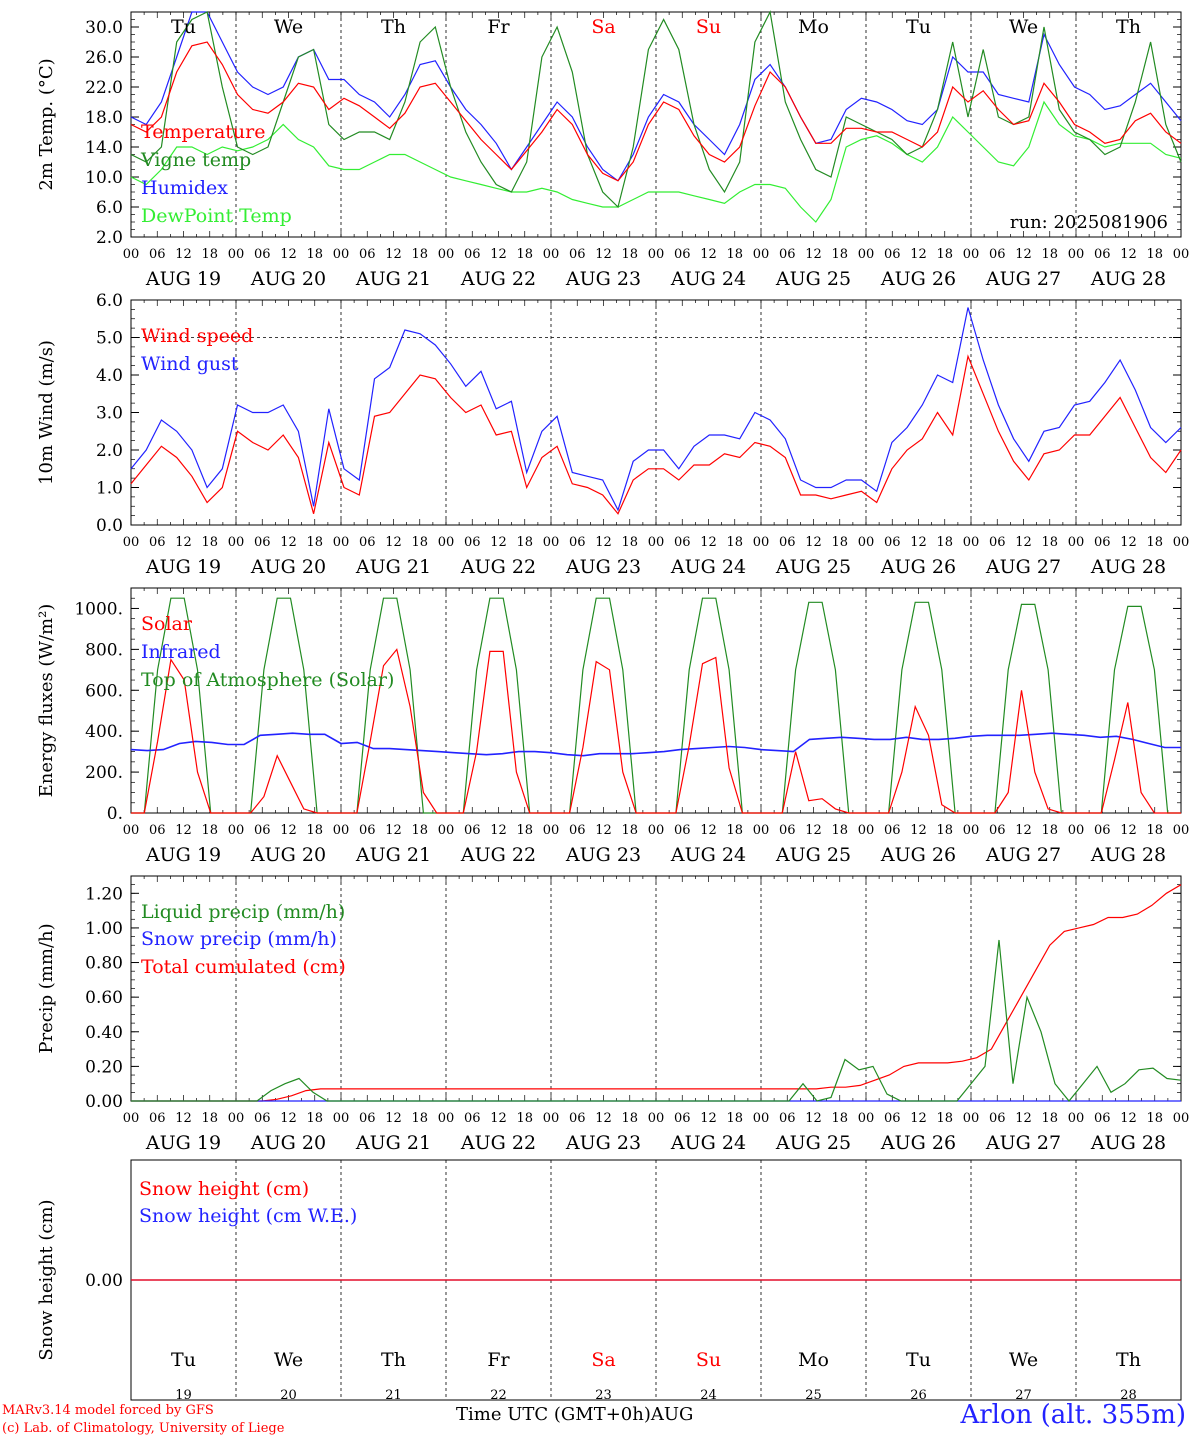  I want to click on day-number-label: 19, so click(183, 1395).